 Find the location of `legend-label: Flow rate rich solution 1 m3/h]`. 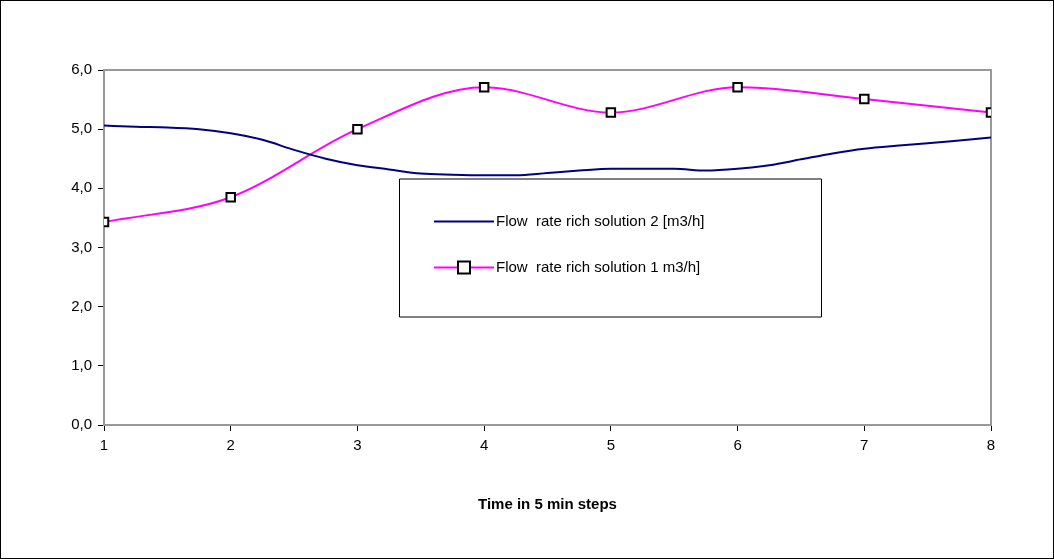

legend-label: Flow rate rich solution 1 m3/h] is located at coordinates (598, 266).